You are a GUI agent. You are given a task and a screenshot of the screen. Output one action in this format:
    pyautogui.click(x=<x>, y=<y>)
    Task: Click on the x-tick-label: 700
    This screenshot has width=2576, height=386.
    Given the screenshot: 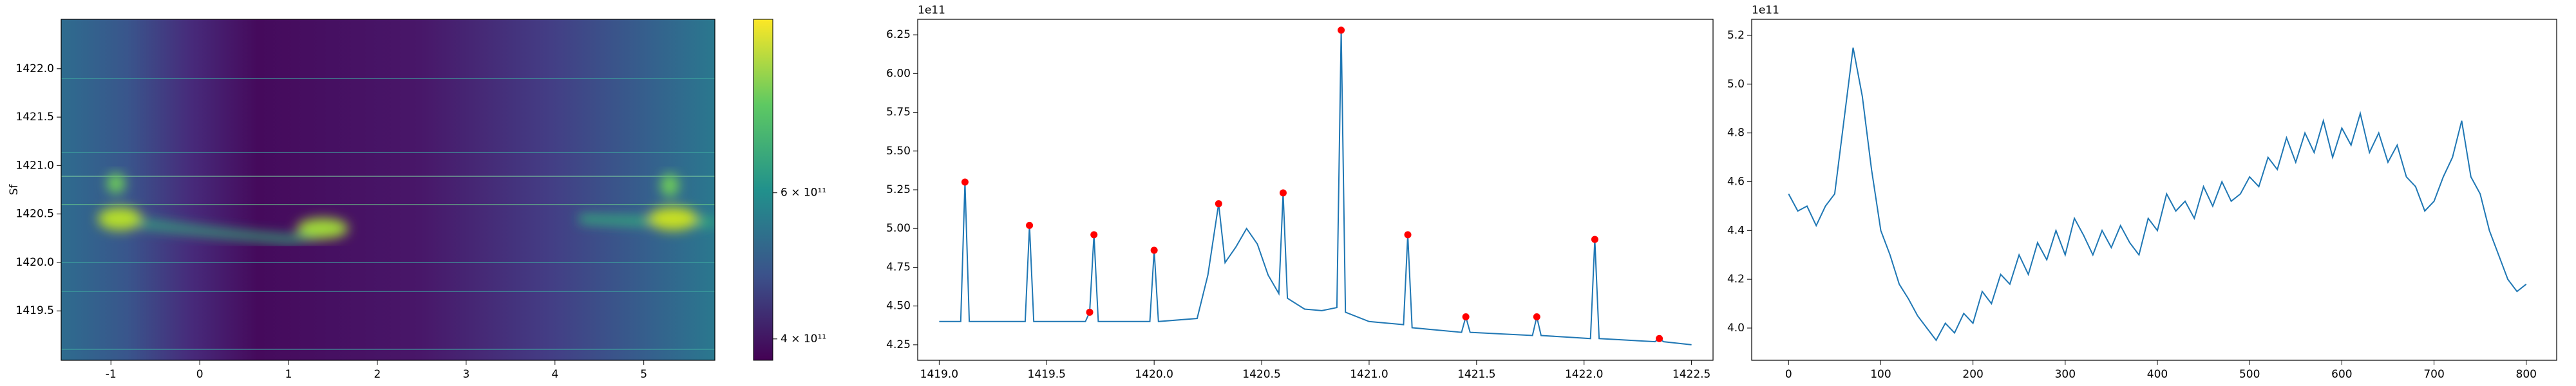 What is the action you would take?
    pyautogui.click(x=2433, y=374)
    